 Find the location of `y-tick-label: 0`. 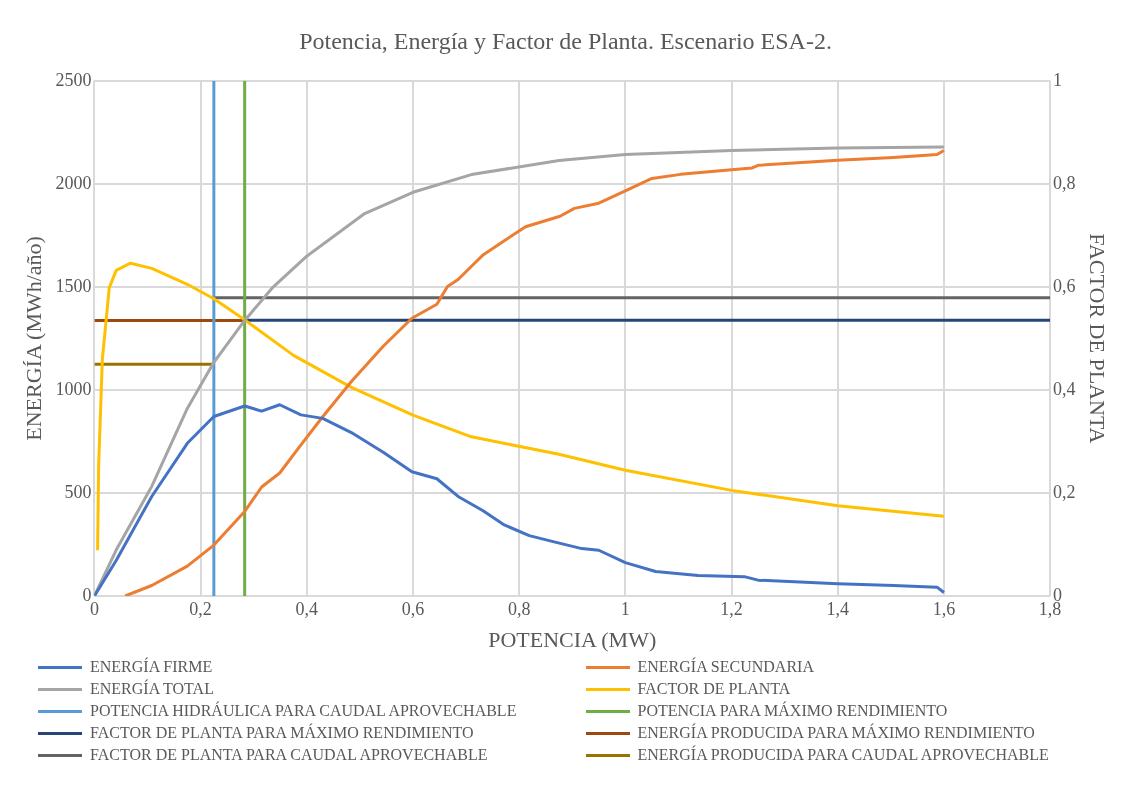

y-tick-label: 0 is located at coordinates (87, 594).